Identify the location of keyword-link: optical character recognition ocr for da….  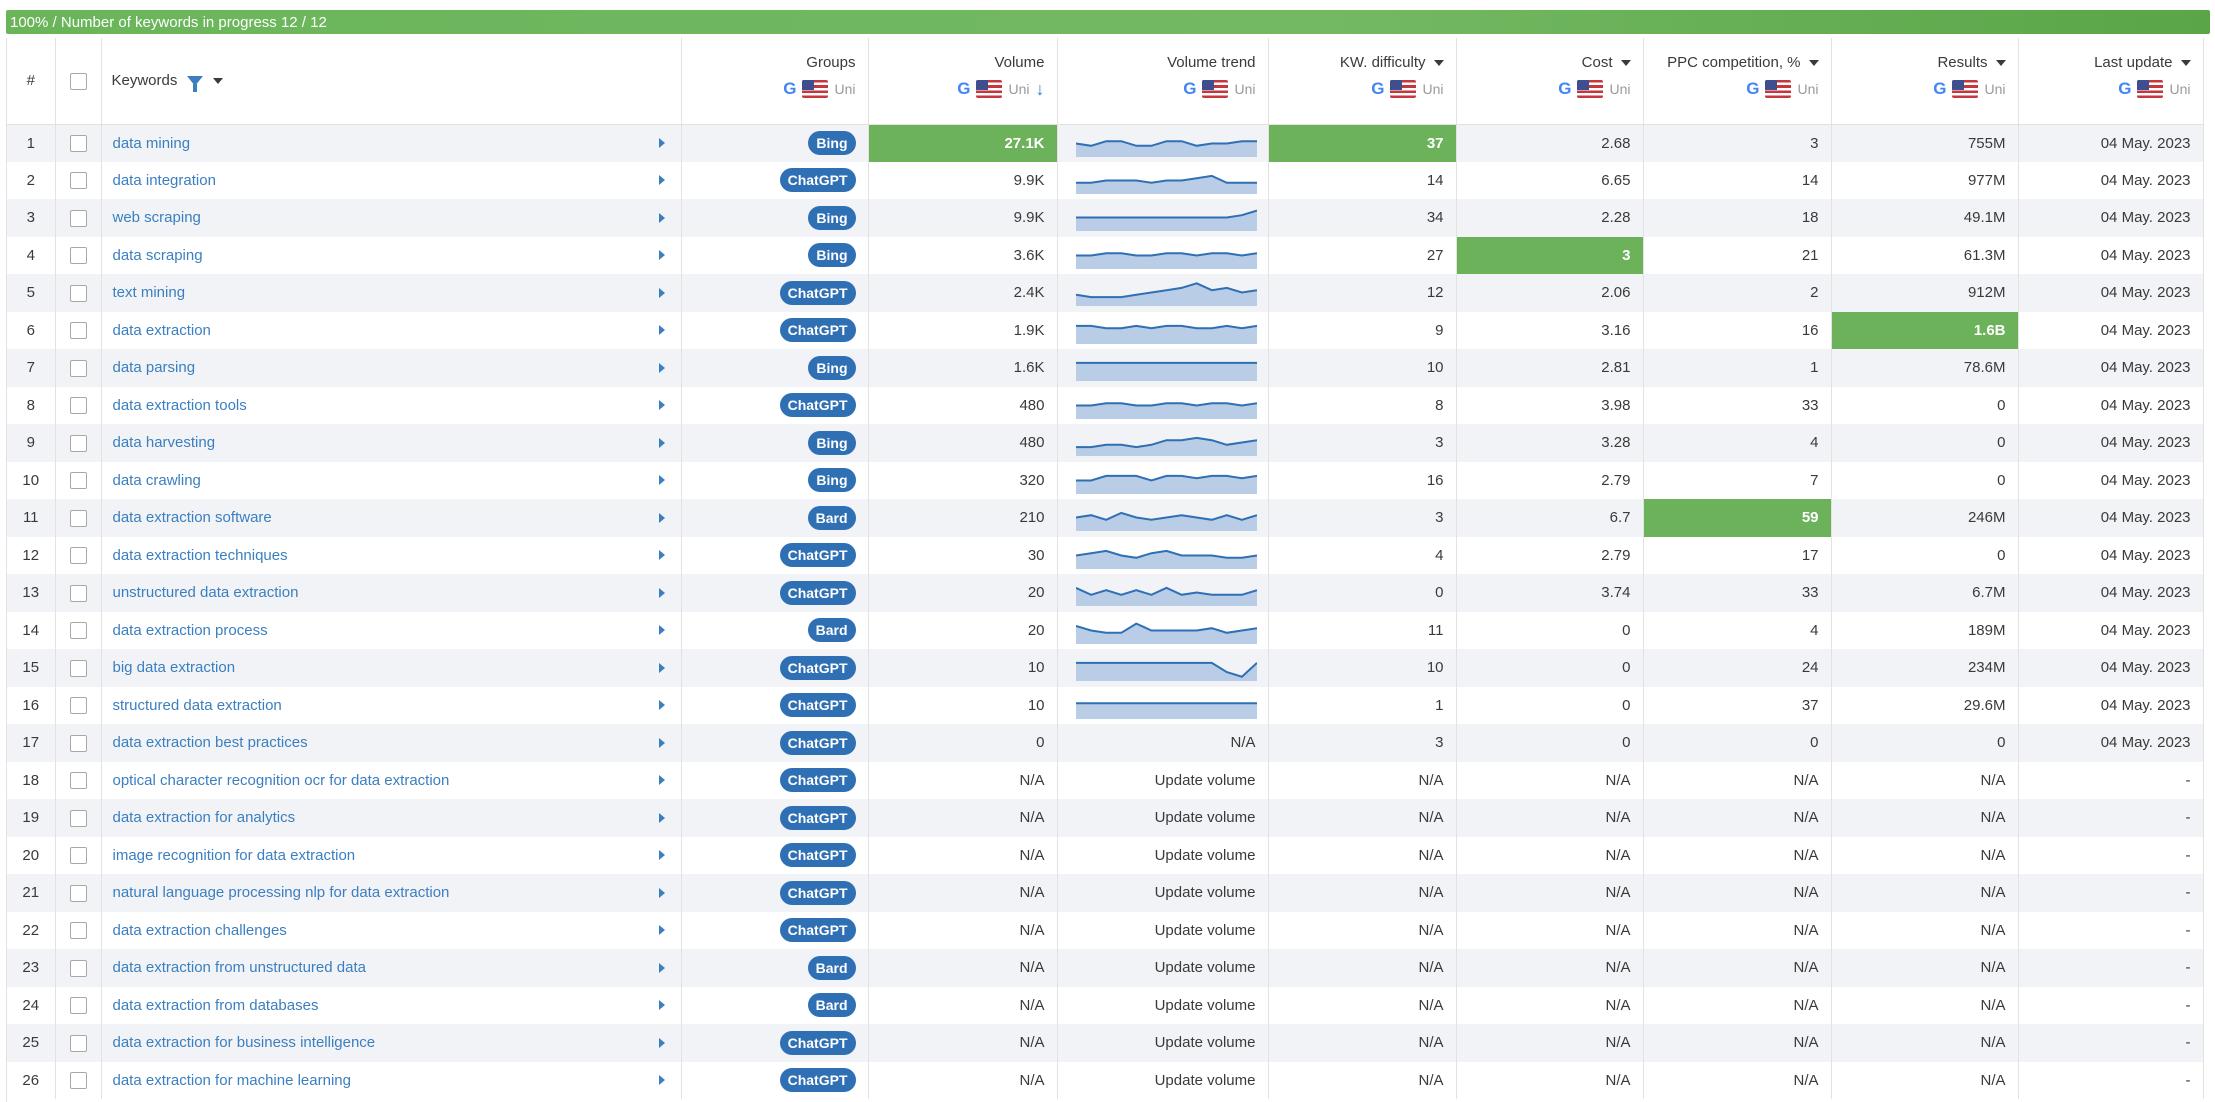
(281, 780).